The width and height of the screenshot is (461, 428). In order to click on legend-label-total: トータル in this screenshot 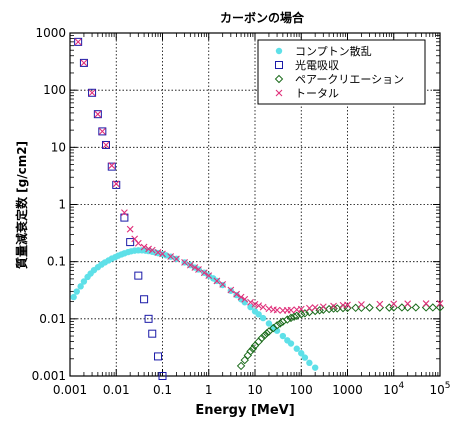, I will do `click(317, 93)`.